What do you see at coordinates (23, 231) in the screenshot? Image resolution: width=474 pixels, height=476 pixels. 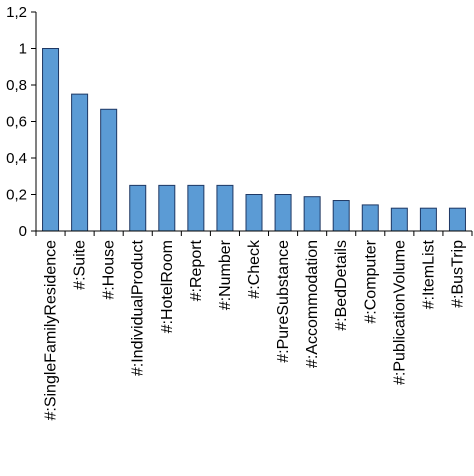 I see `y-tick-label: 0` at bounding box center [23, 231].